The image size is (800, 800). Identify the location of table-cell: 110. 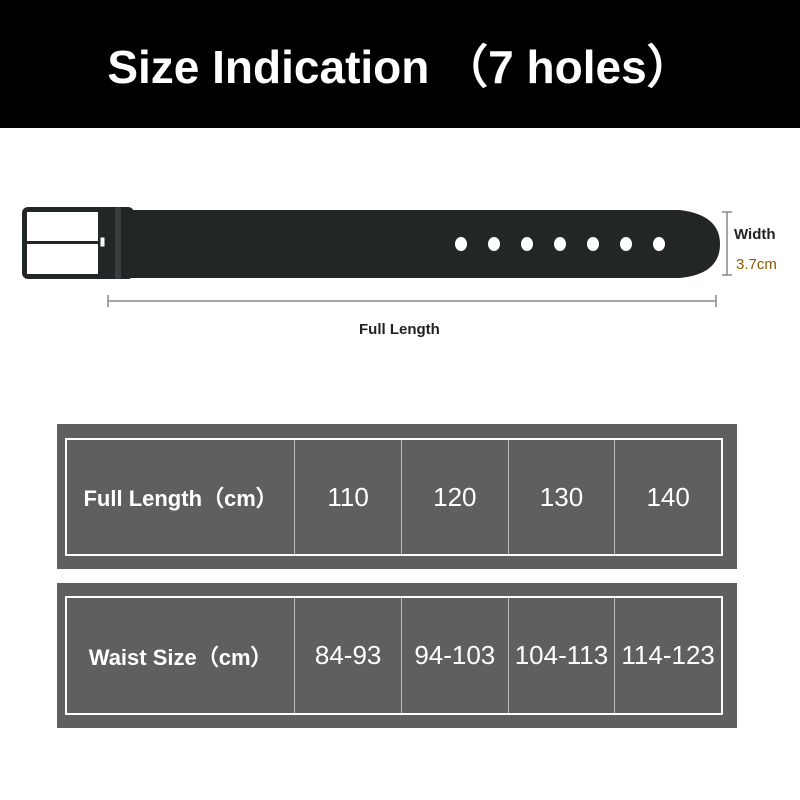
(347, 497).